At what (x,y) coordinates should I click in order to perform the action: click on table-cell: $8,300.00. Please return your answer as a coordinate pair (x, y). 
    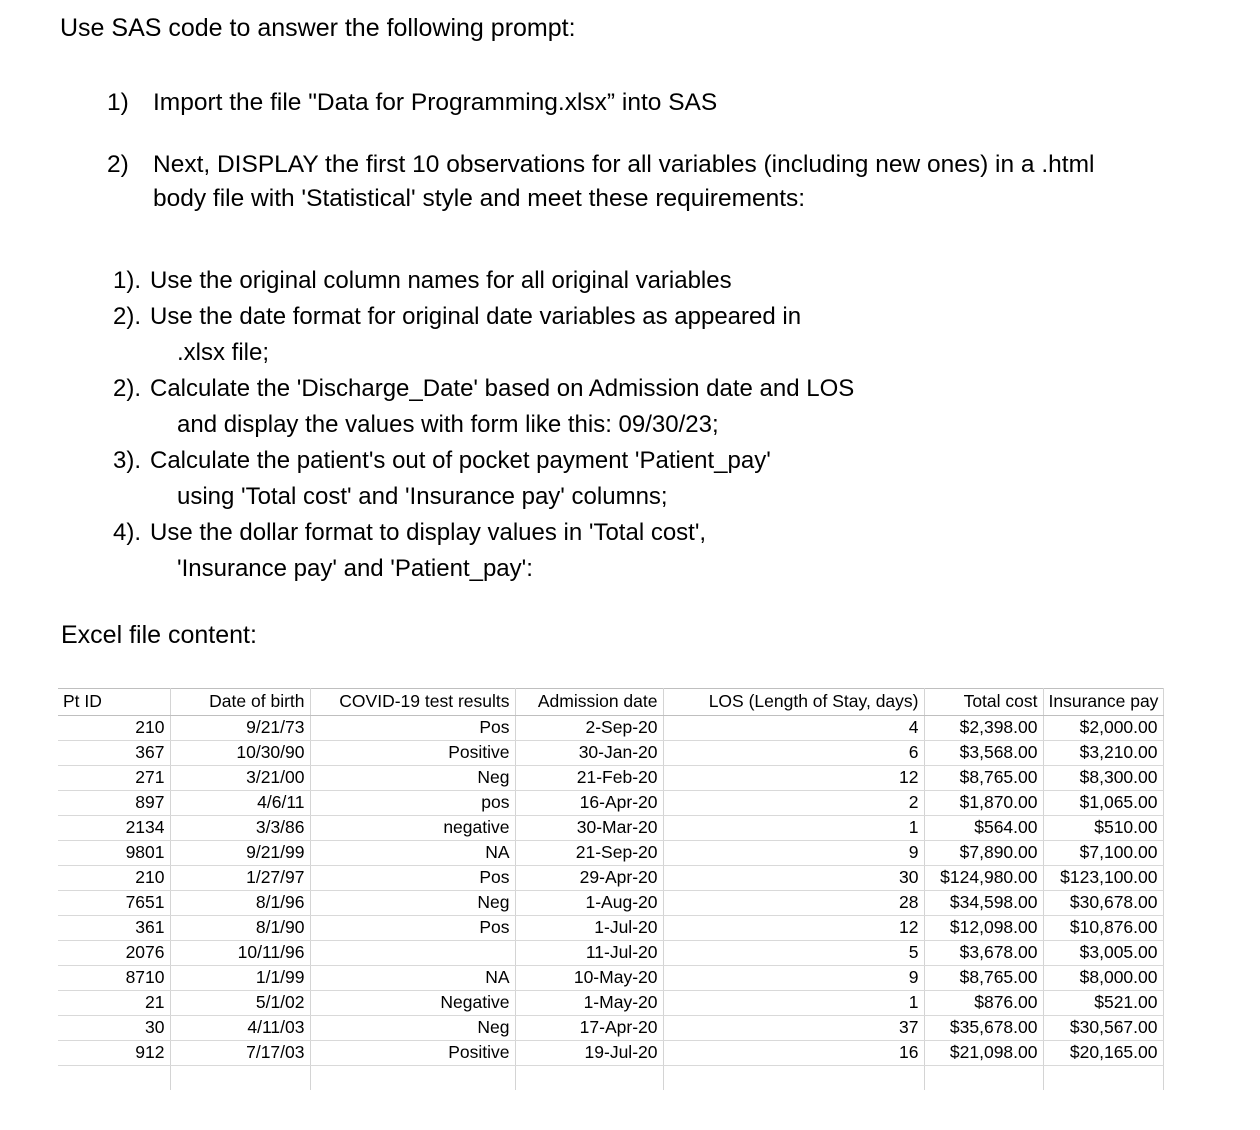
    Looking at the image, I should click on (1103, 778).